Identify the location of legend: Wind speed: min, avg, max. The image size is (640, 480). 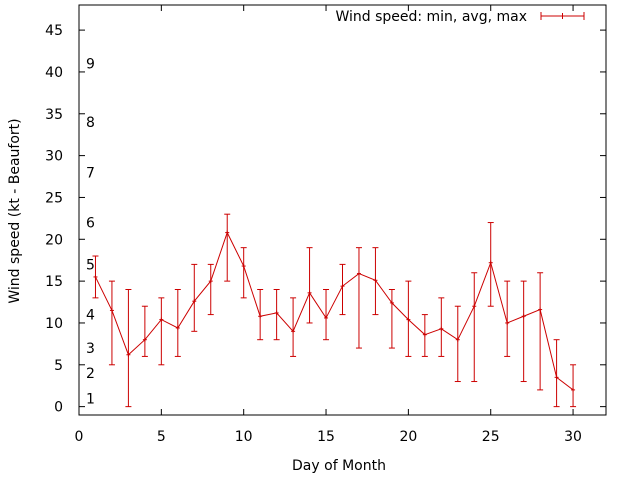
(460, 17).